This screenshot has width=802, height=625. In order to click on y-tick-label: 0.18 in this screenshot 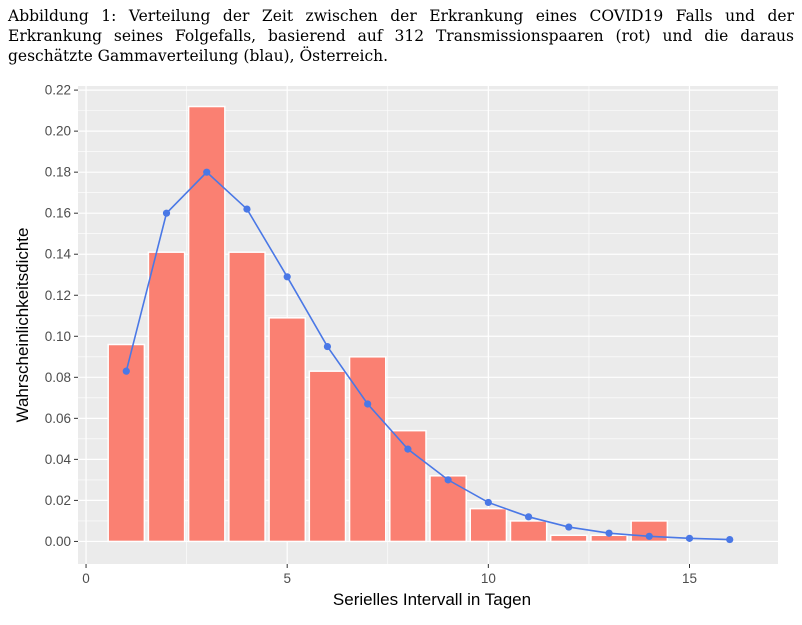, I will do `click(58, 172)`.